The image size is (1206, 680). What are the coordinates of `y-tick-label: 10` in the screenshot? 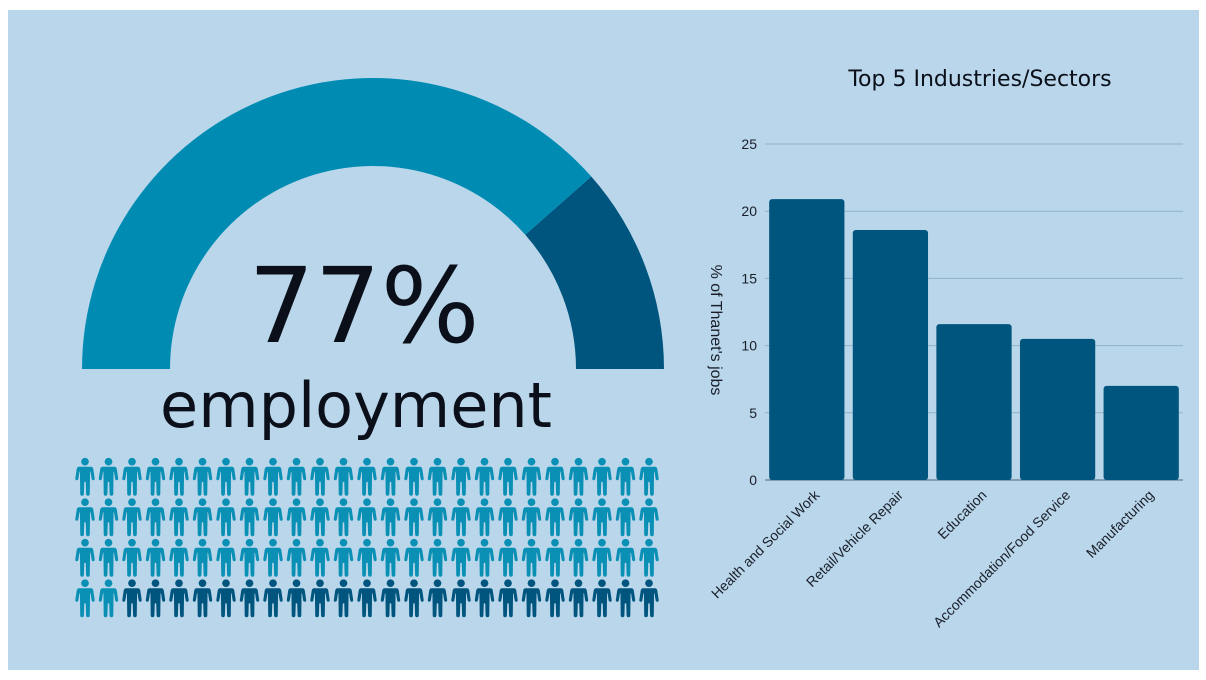 It's located at (749, 346).